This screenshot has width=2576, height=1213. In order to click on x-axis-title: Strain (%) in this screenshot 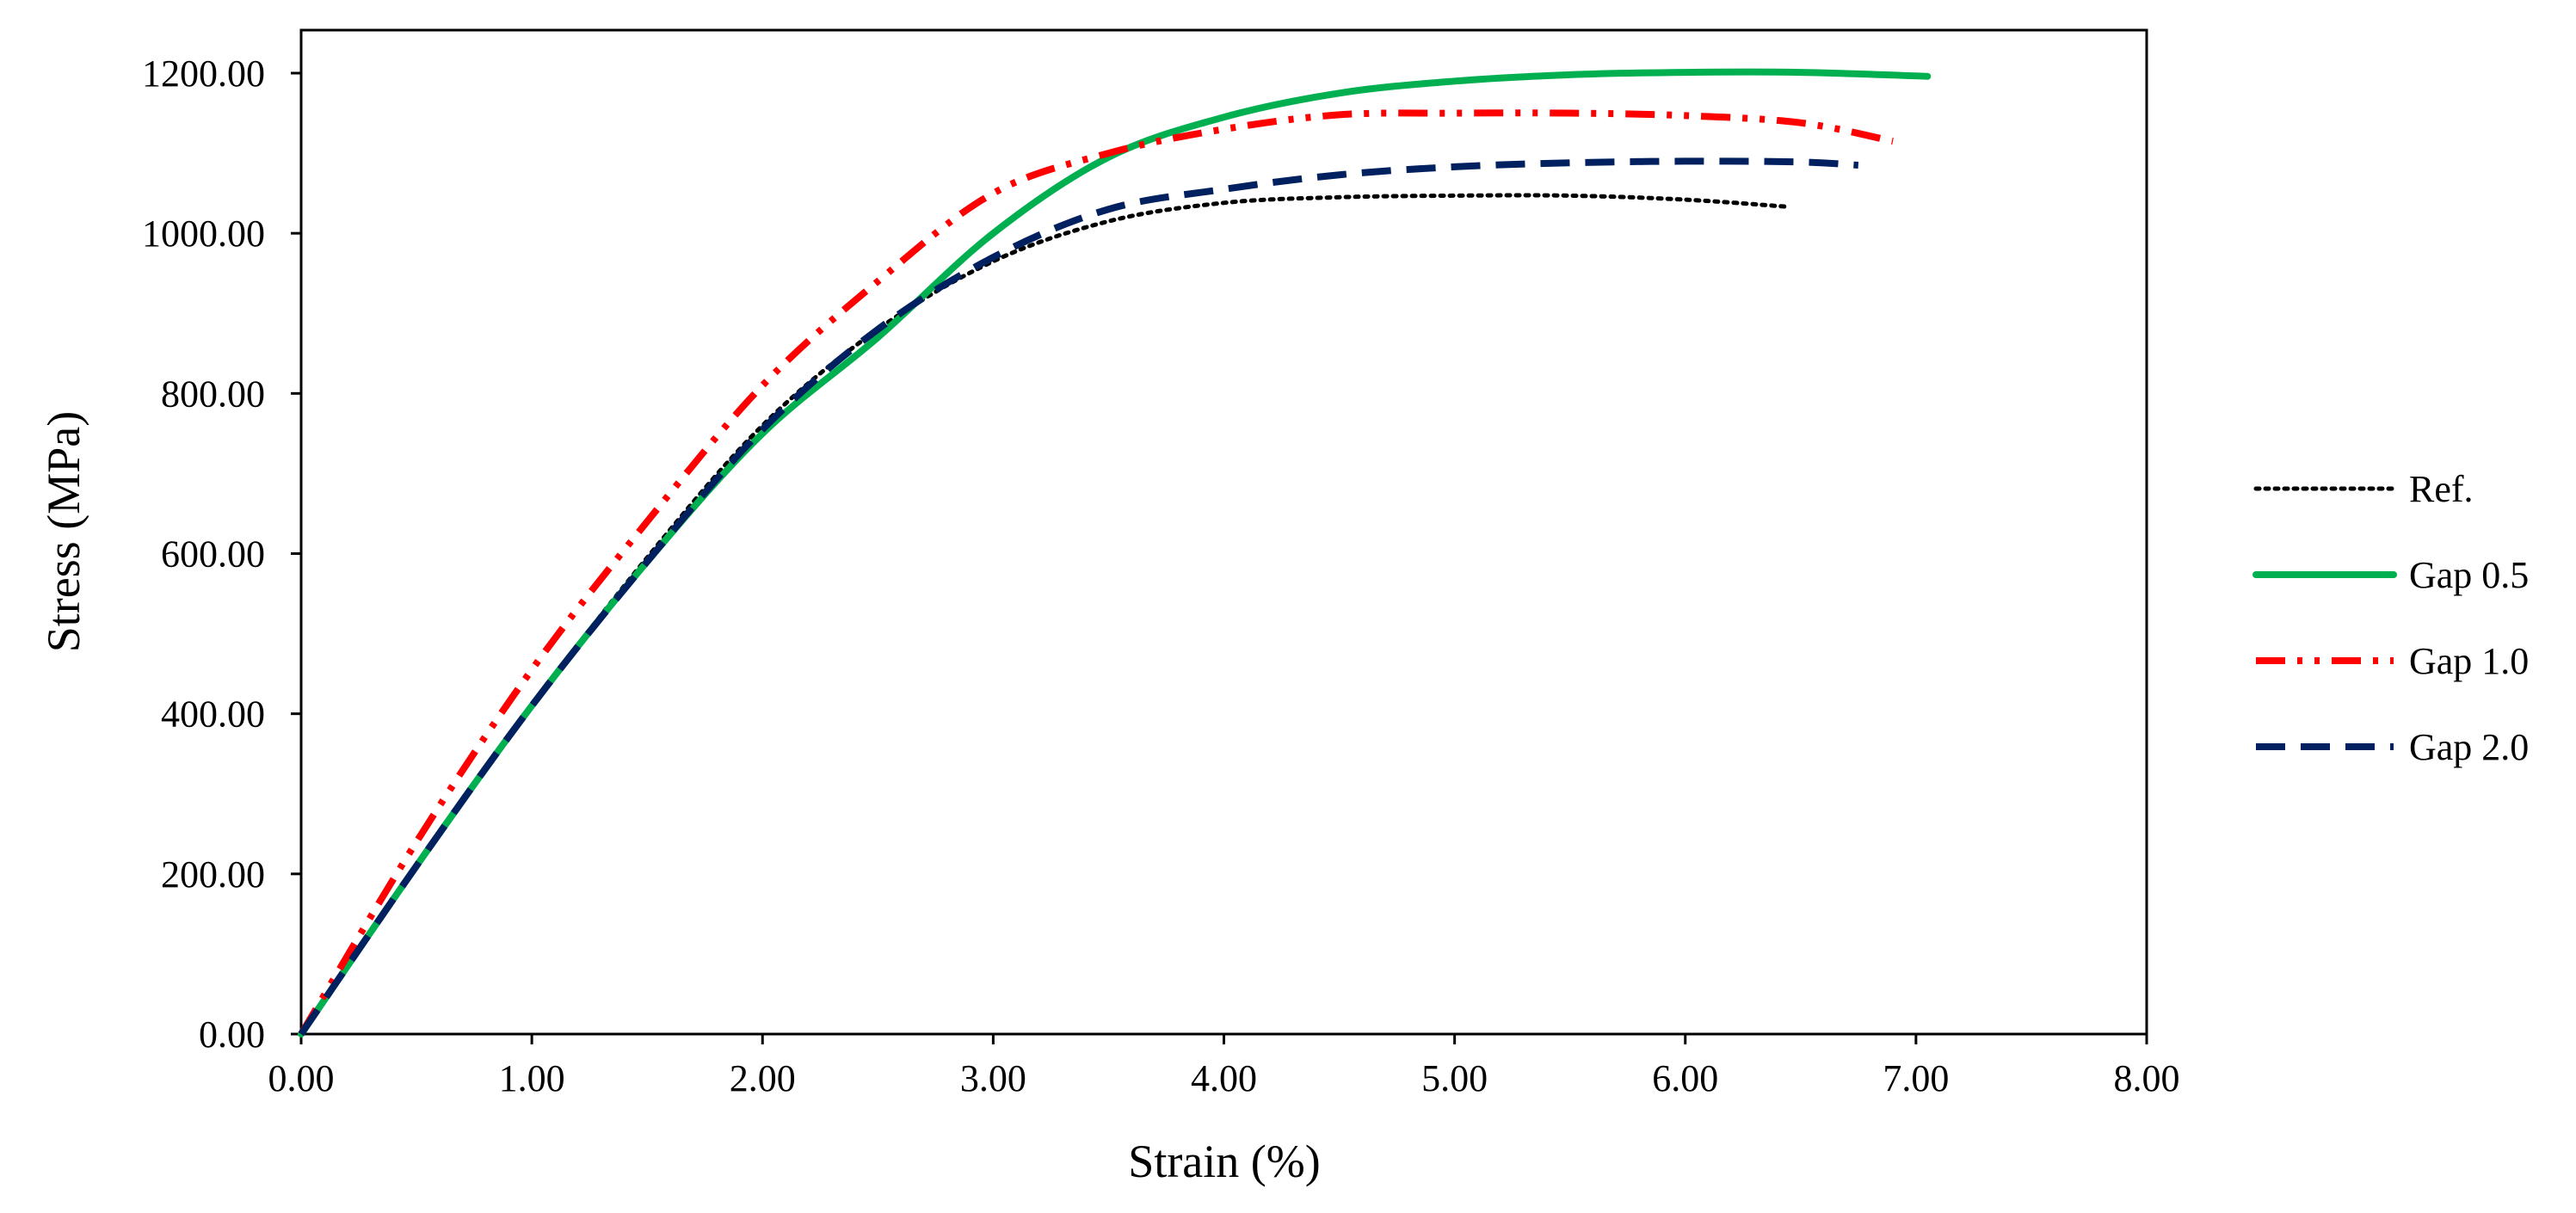, I will do `click(1224, 1161)`.